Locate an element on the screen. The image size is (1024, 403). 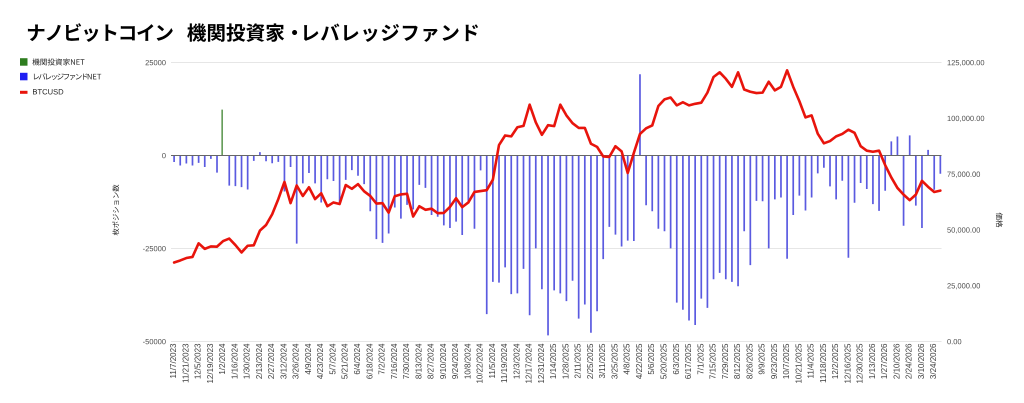
svg-text: 7/29/2025 is located at coordinates (725, 361).